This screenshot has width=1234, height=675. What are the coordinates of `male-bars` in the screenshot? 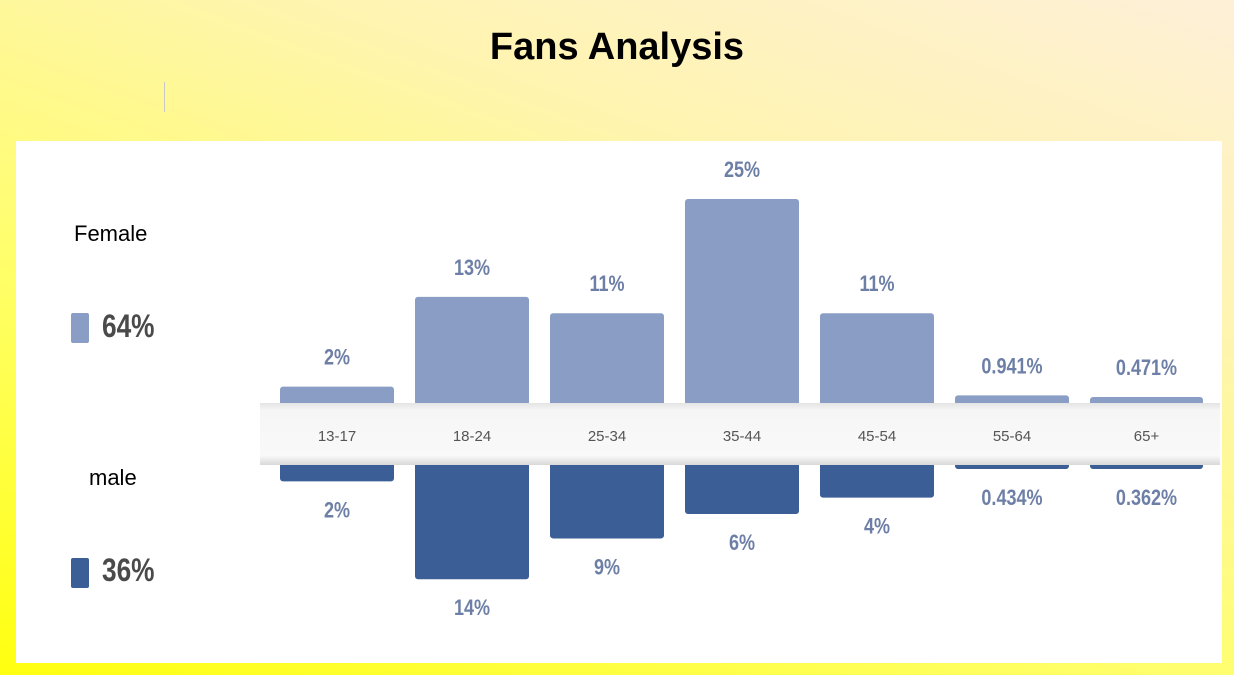 It's located at (741, 520).